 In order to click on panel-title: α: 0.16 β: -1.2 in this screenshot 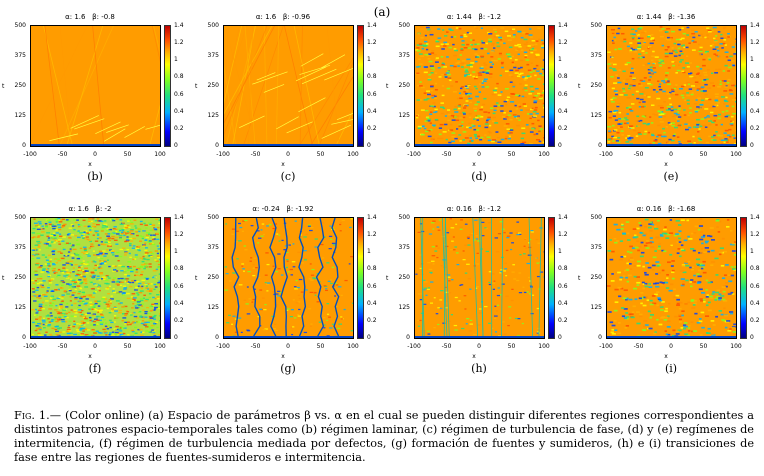, I will do `click(474, 209)`.